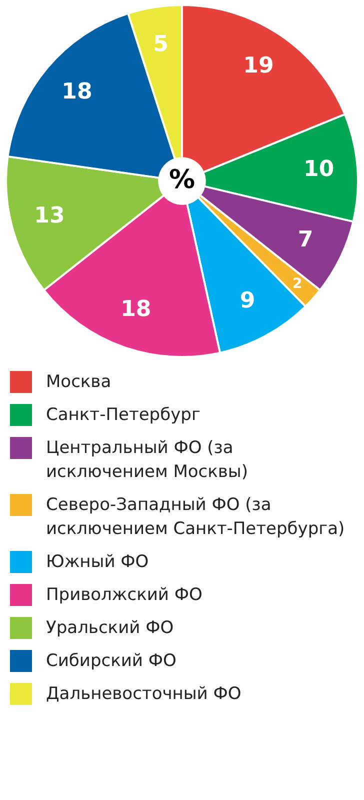 The height and width of the screenshot is (800, 364). Describe the element at coordinates (123, 415) in the screenshot. I see `legend-label: Санкт-Петербург` at that location.